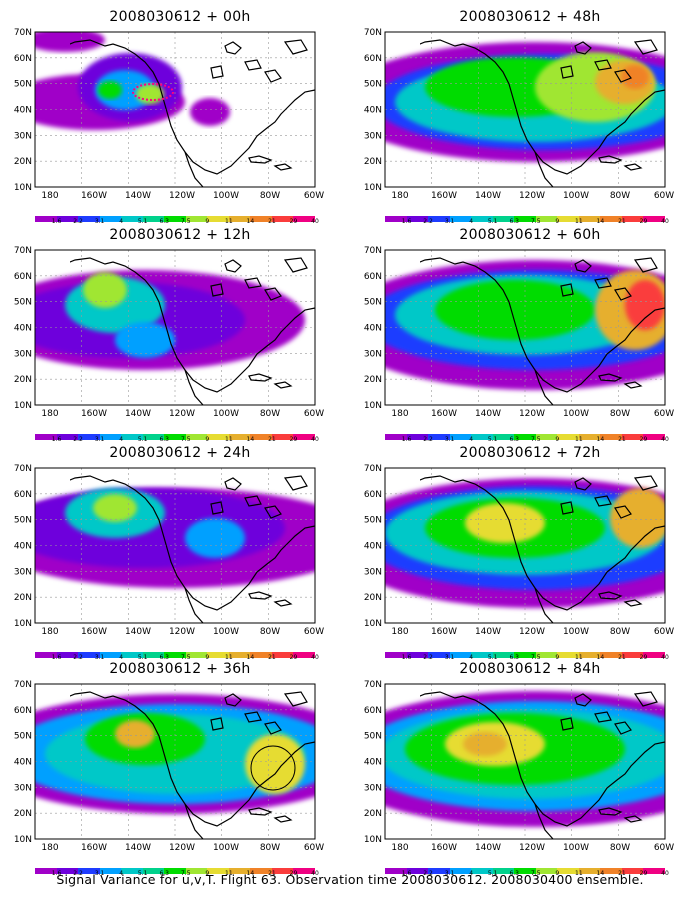 The width and height of the screenshot is (700, 900). Describe the element at coordinates (182, 196) in the screenshot. I see `longitude-label: 120W` at that location.